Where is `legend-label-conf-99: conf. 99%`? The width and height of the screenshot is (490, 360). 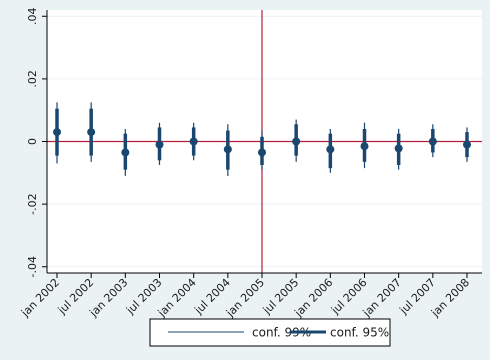
legend-label-conf-99: conf. 99% is located at coordinates (281, 333).